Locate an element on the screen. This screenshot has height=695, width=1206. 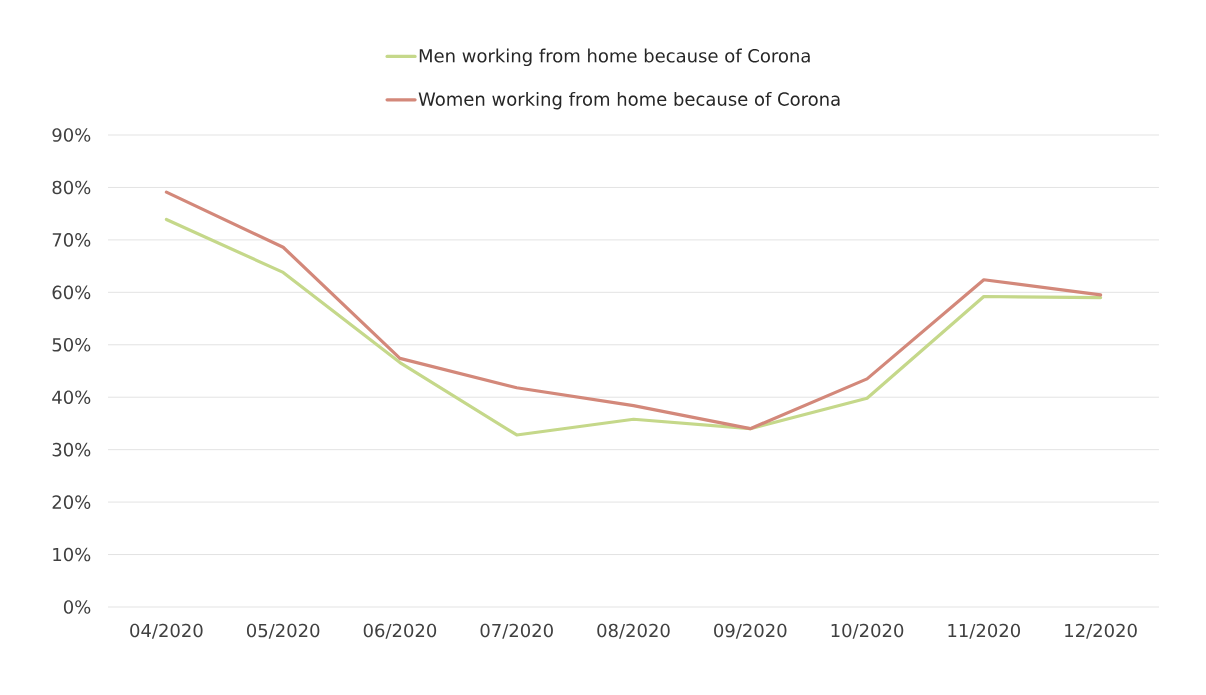
y-tick-label: 70% is located at coordinates (71, 240).